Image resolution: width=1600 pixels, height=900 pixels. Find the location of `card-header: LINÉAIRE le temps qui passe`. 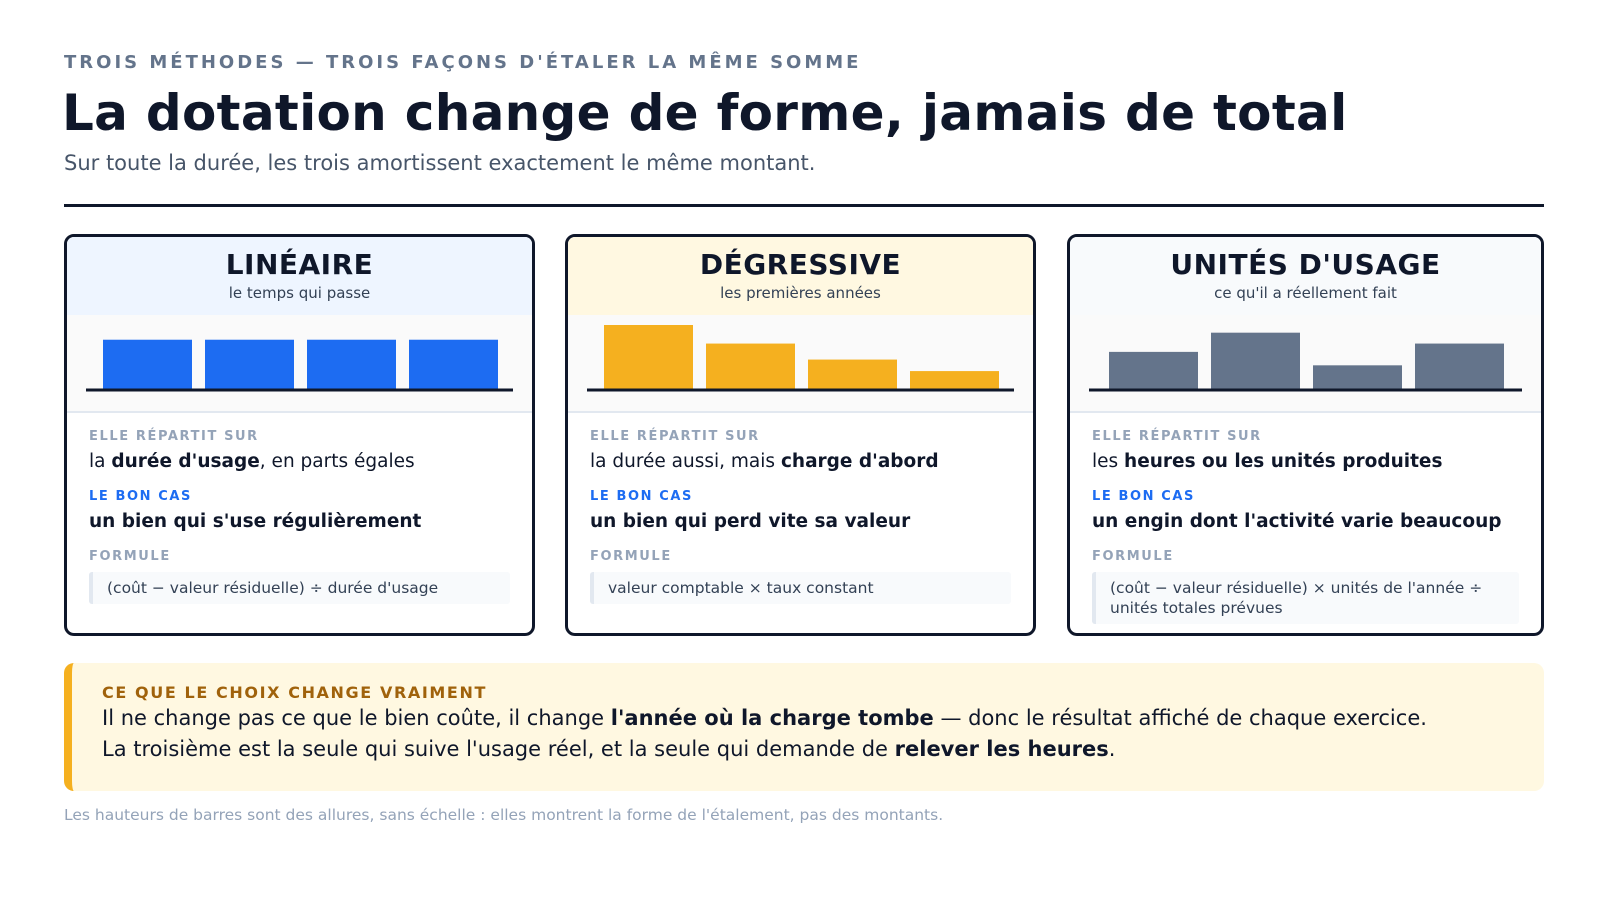

card-header: LINÉAIRE le temps qui passe is located at coordinates (299, 276).